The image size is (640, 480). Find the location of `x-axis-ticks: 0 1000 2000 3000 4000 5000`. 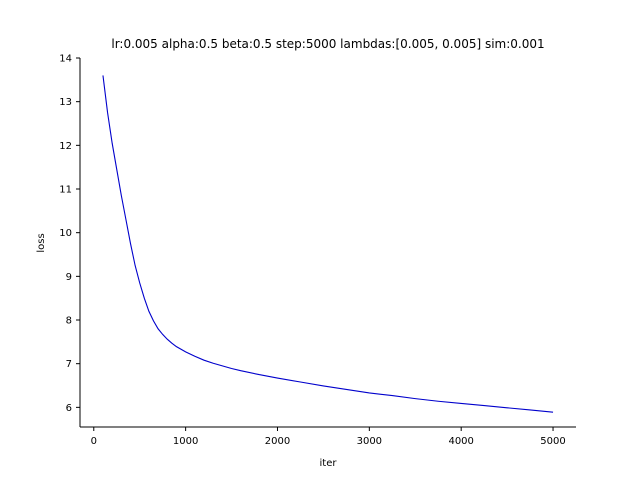

x-axis-ticks: 0 1000 2000 3000 4000 5000 is located at coordinates (328, 437).